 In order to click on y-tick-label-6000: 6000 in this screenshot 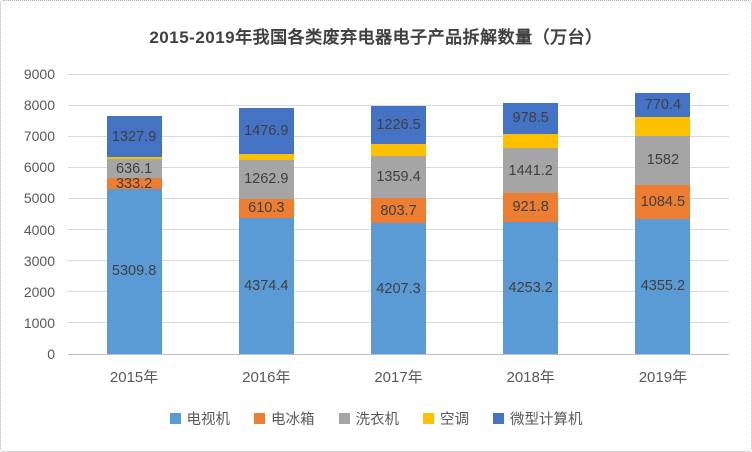, I will do `click(39, 167)`.